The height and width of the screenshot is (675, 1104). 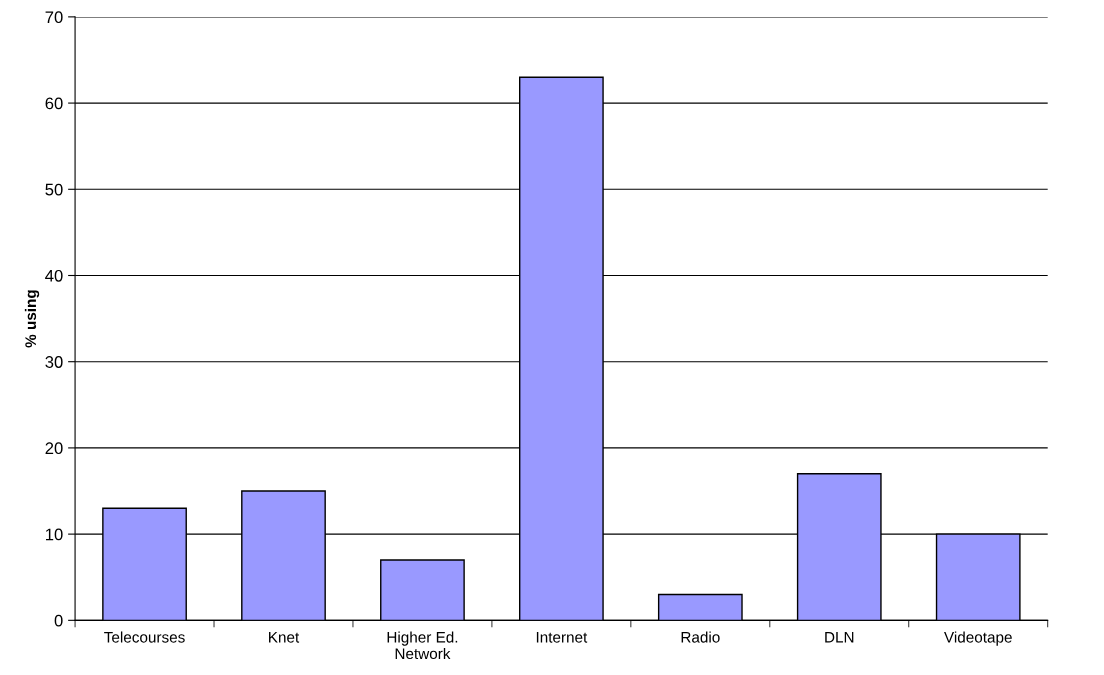 I want to click on y-tick-label: 30, so click(x=54, y=362).